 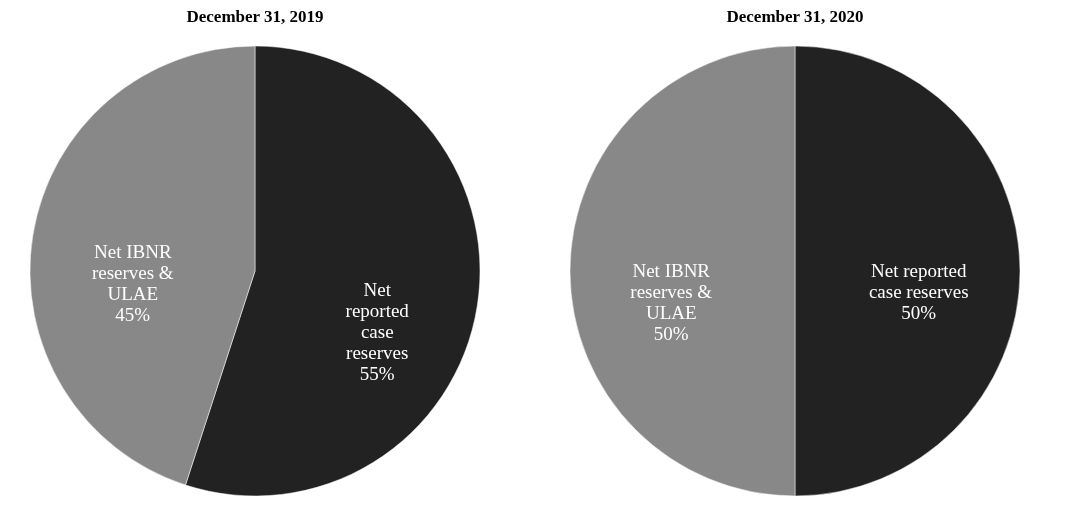 What do you see at coordinates (133, 314) in the screenshot?
I see `data-label: 45%` at bounding box center [133, 314].